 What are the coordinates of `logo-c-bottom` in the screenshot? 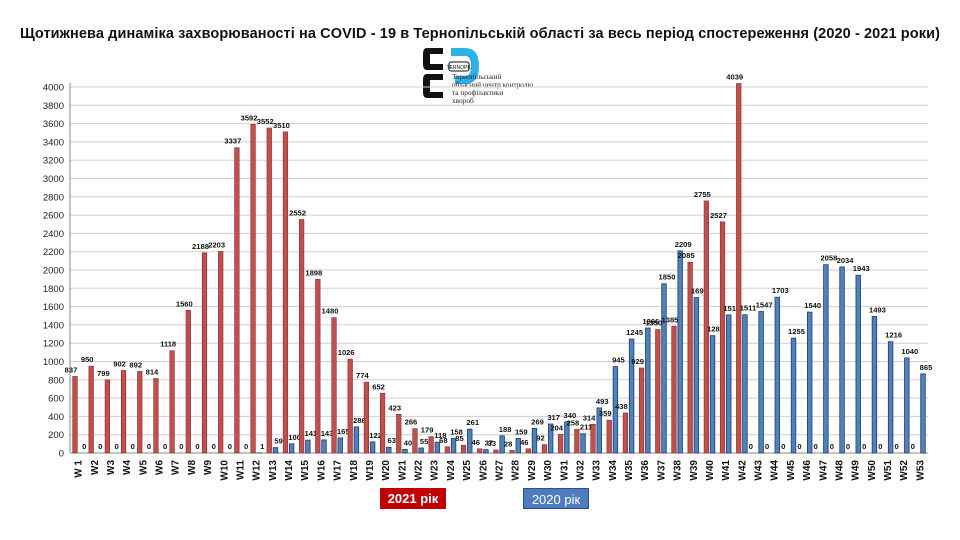 It's located at (433, 86).